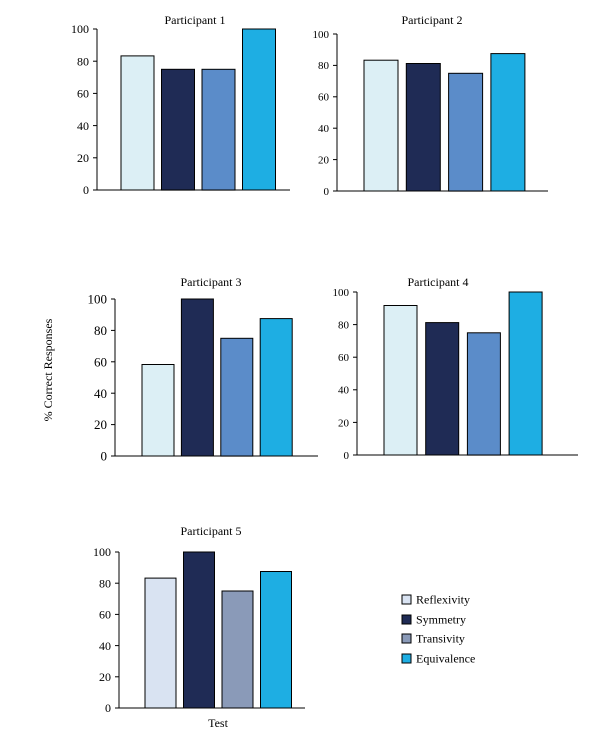 The image size is (600, 739). I want to click on y-tick-label-participant-1: 0, so click(86, 190).